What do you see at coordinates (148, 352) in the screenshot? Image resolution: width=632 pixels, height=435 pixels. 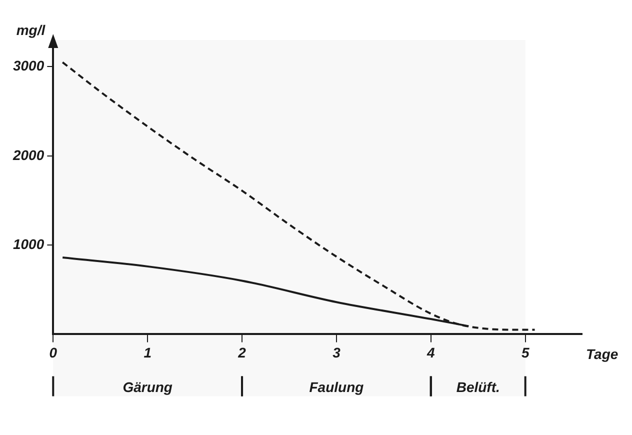 I see `x-tick-label: 1` at bounding box center [148, 352].